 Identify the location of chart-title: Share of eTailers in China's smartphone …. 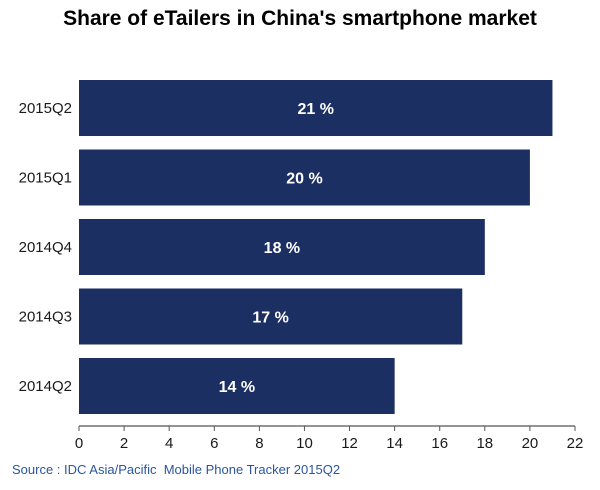
(300, 18).